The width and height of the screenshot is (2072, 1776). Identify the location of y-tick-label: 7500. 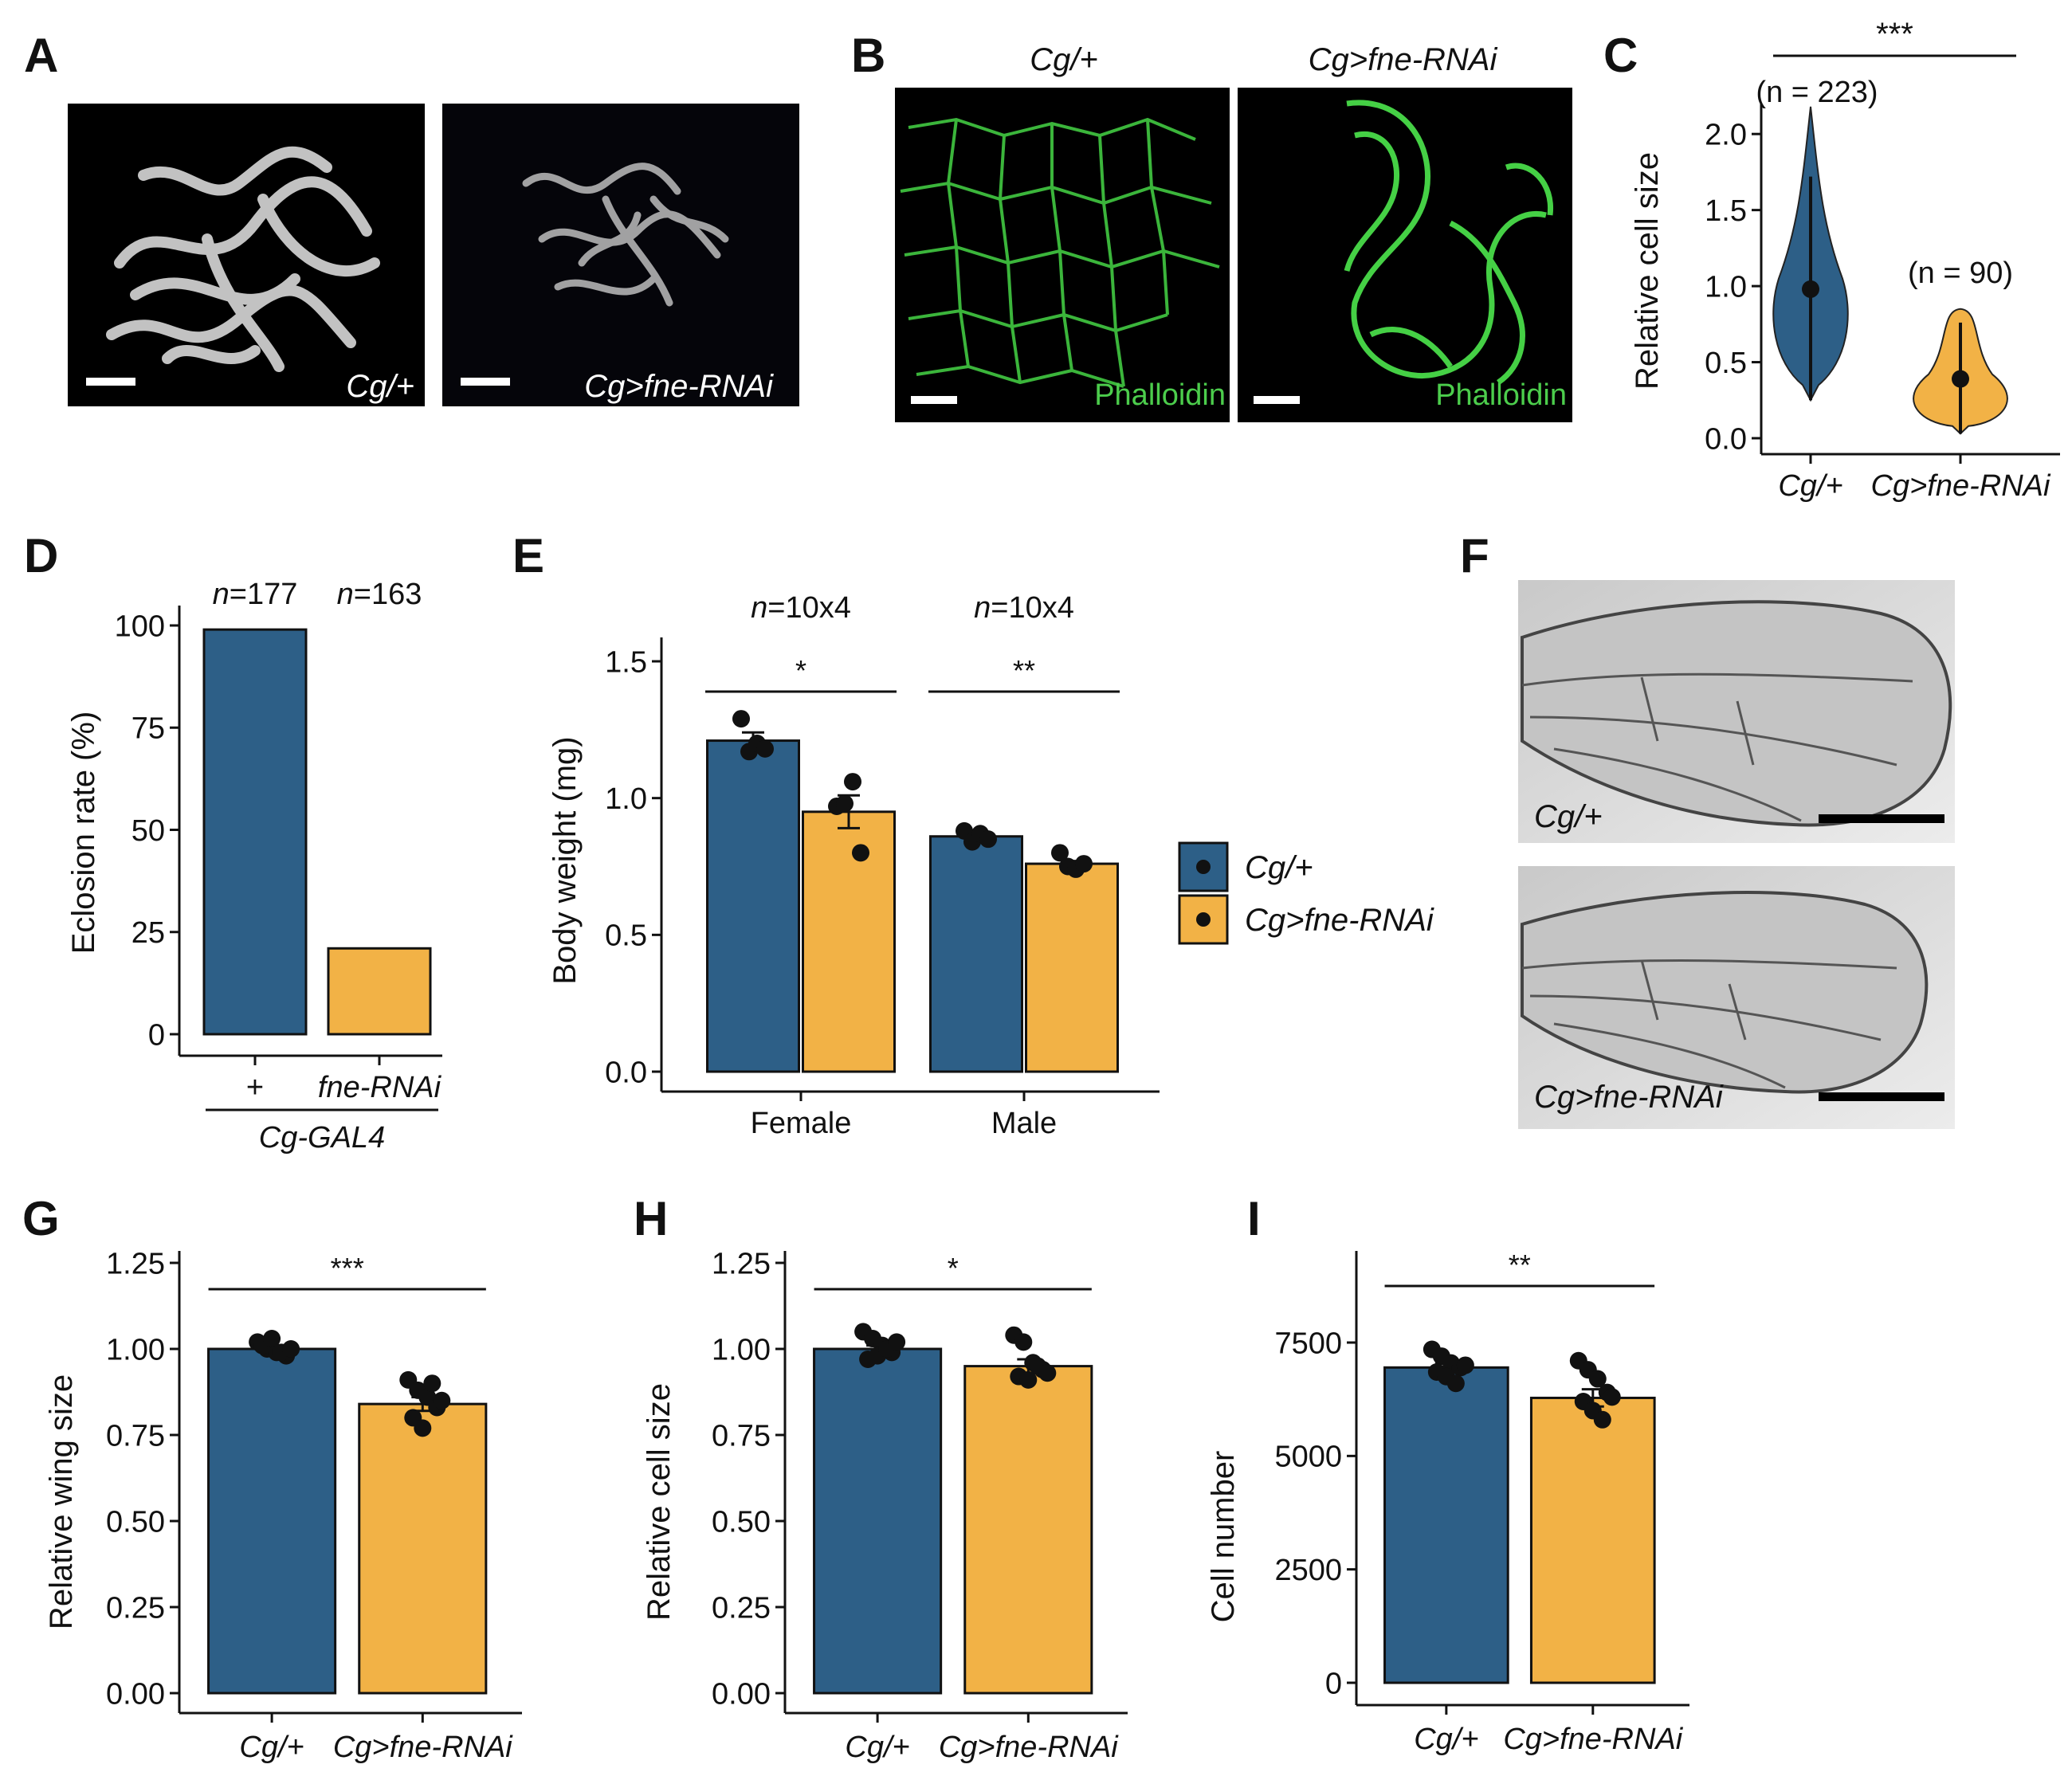
(1308, 1343).